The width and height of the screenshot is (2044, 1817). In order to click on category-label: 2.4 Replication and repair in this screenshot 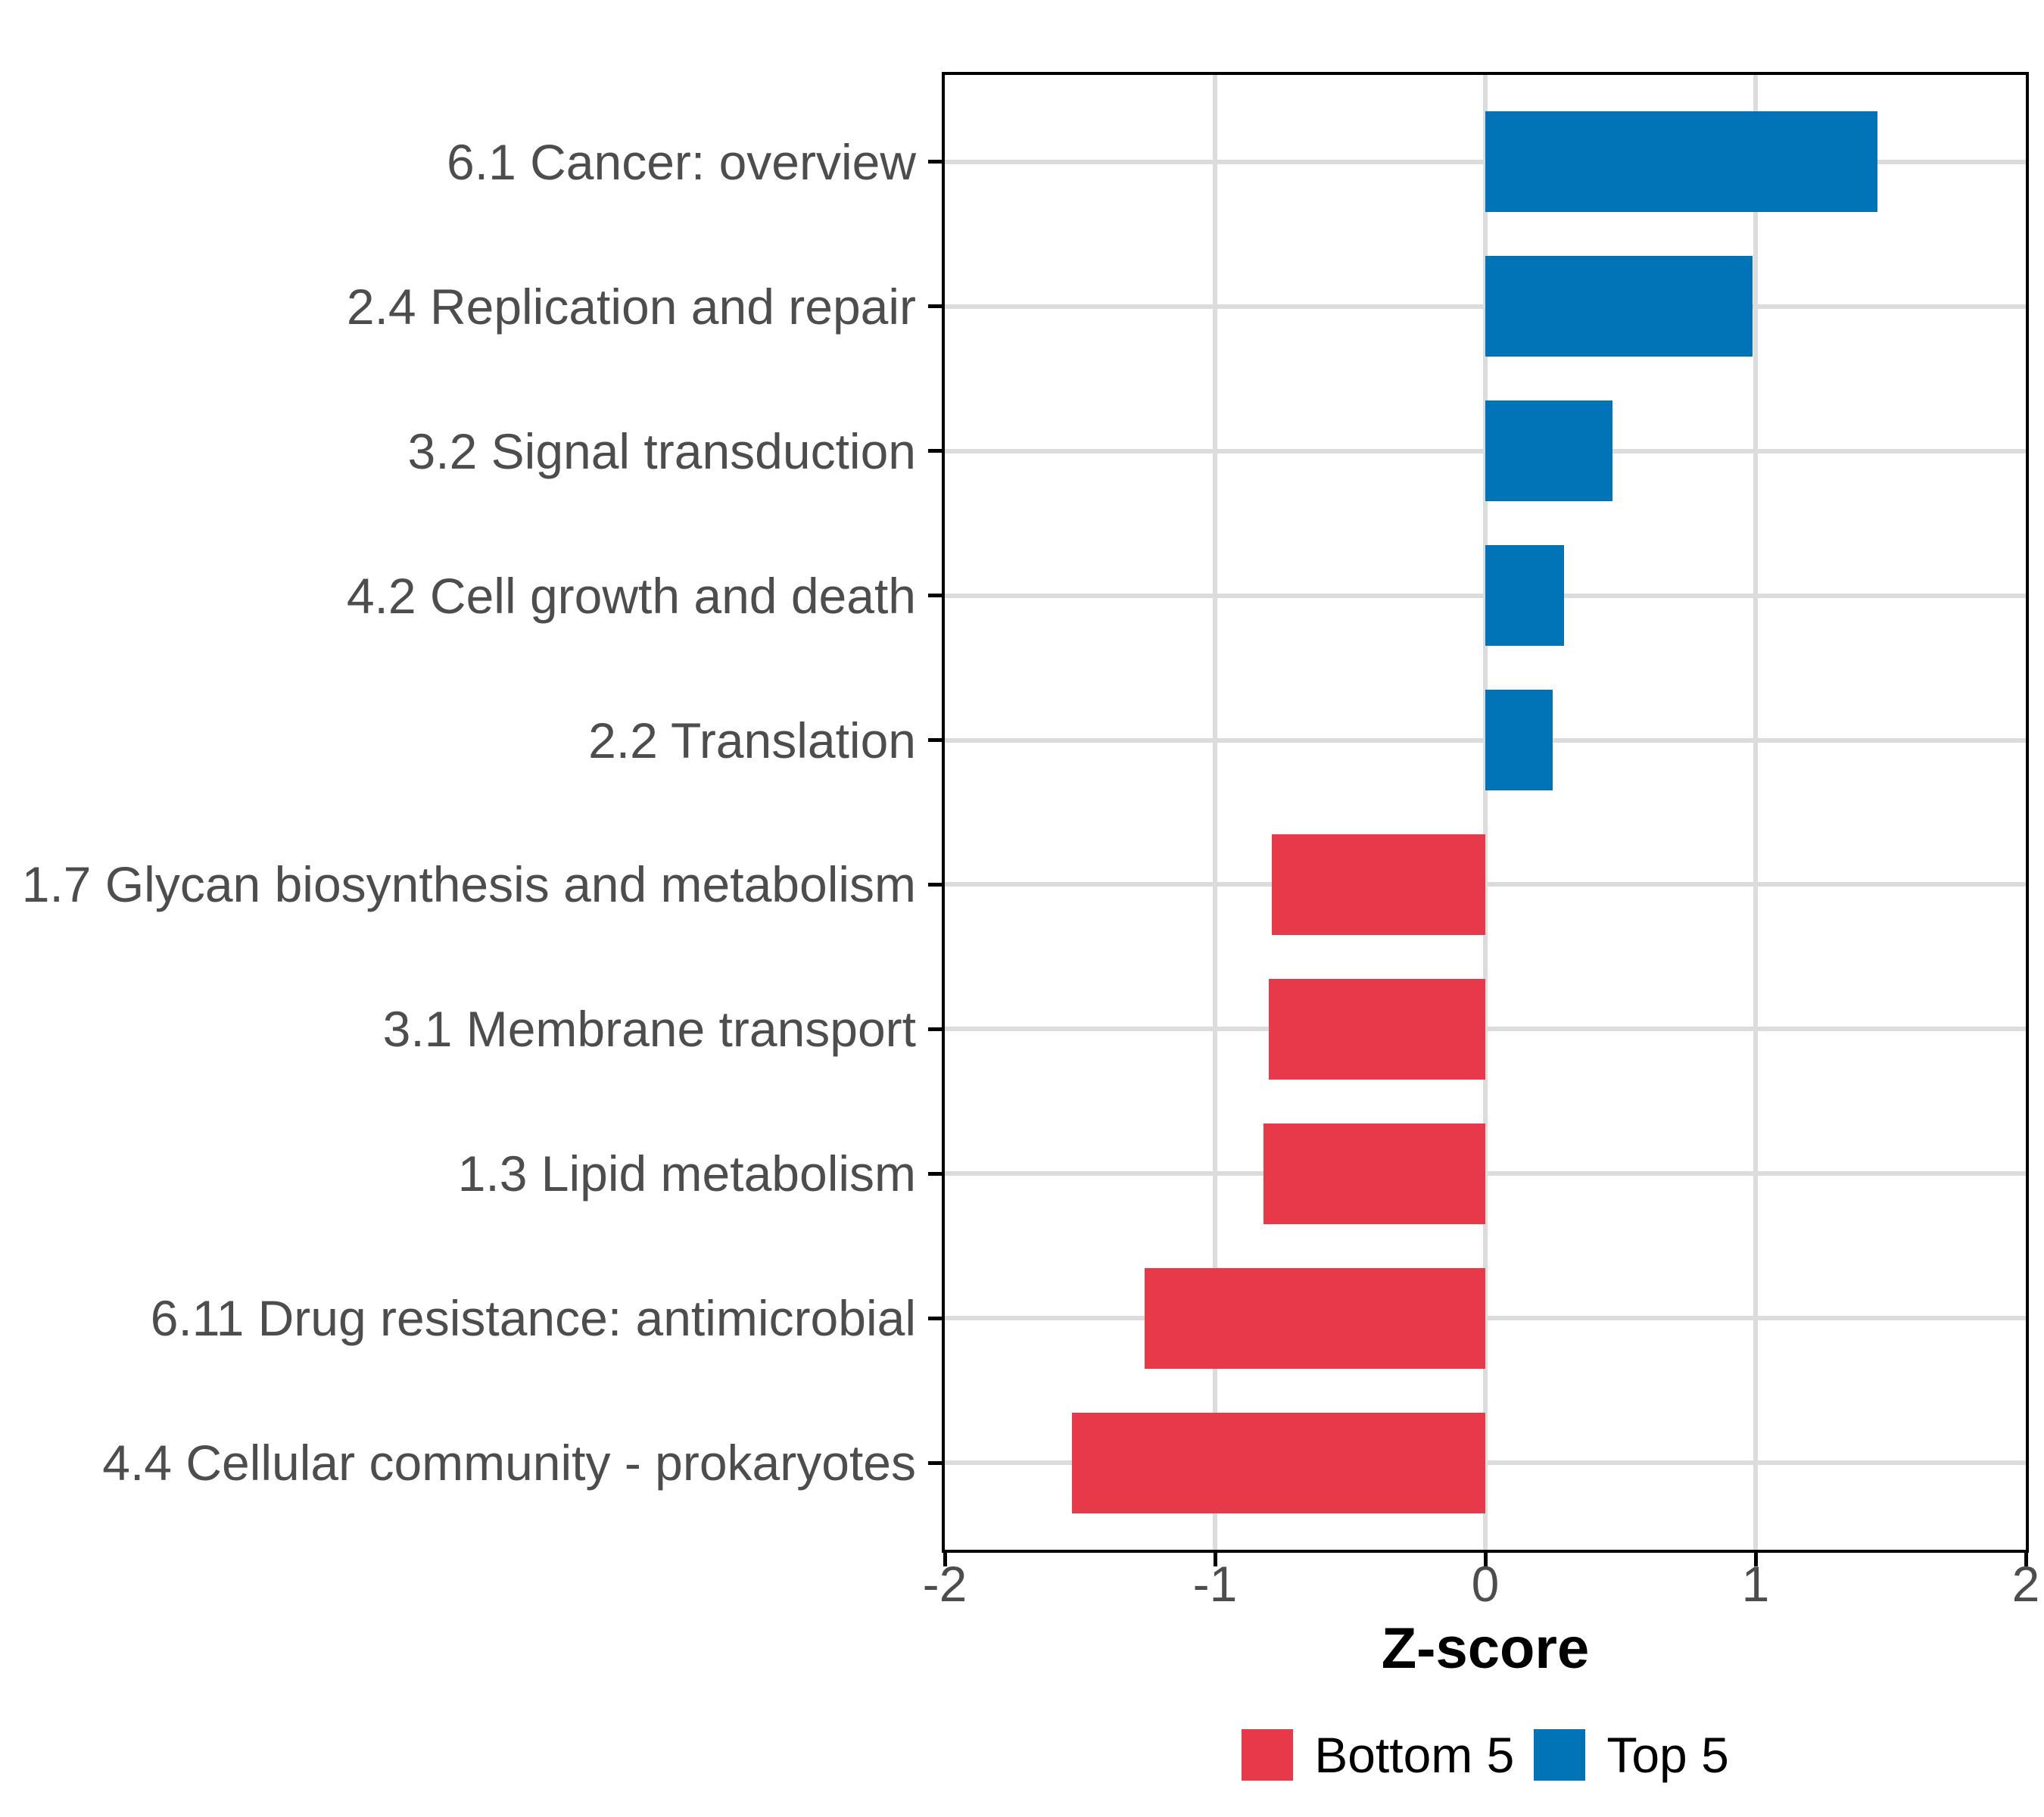, I will do `click(631, 306)`.